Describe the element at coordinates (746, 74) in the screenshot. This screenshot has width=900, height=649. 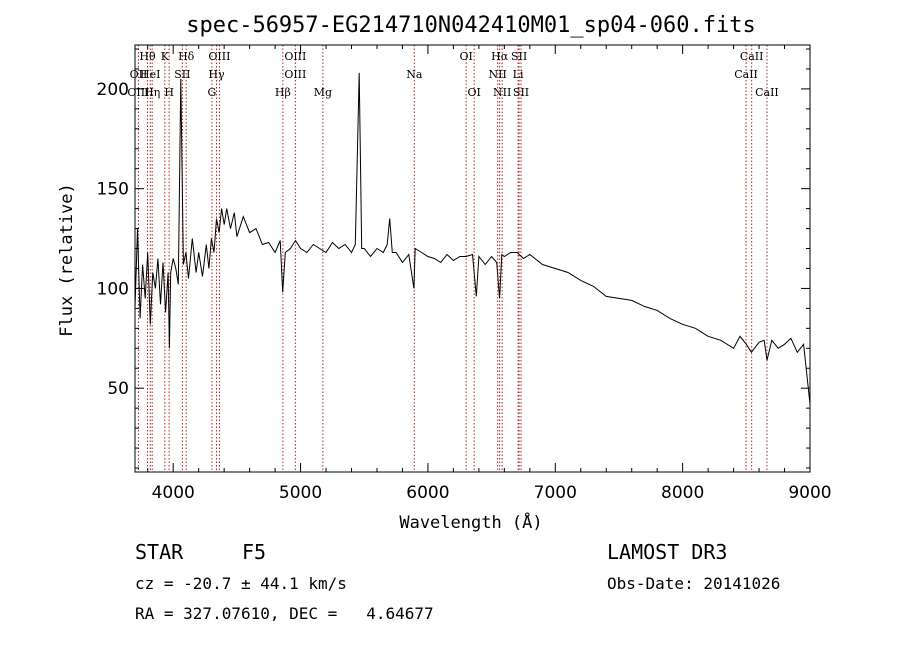
I see `line-label-17: CaII` at that location.